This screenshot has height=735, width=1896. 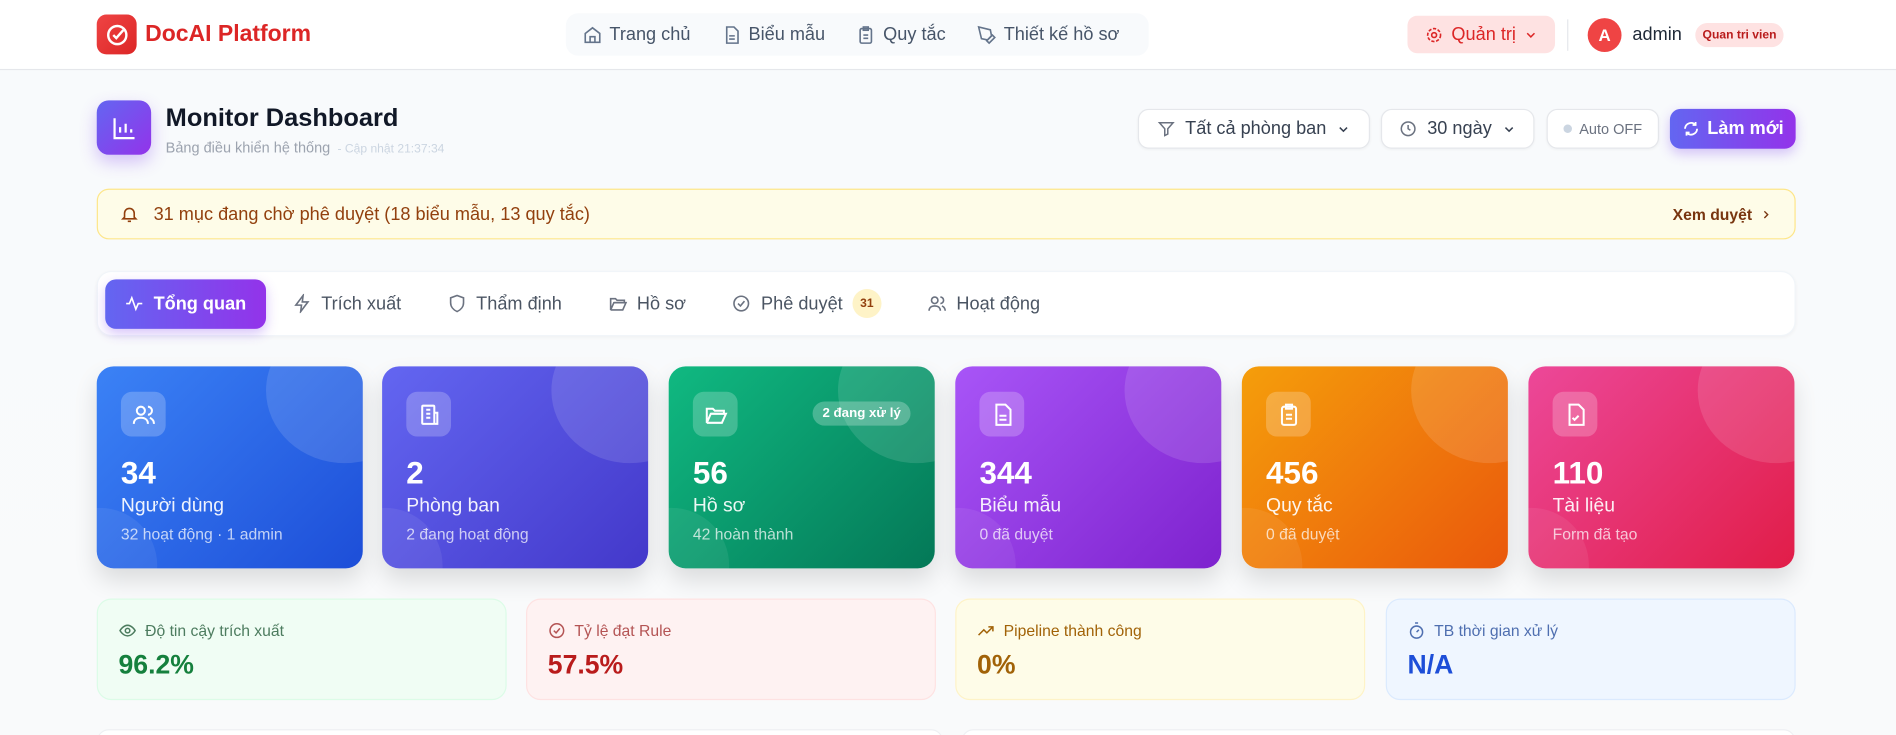 What do you see at coordinates (1568, 35) in the screenshot?
I see `divider` at bounding box center [1568, 35].